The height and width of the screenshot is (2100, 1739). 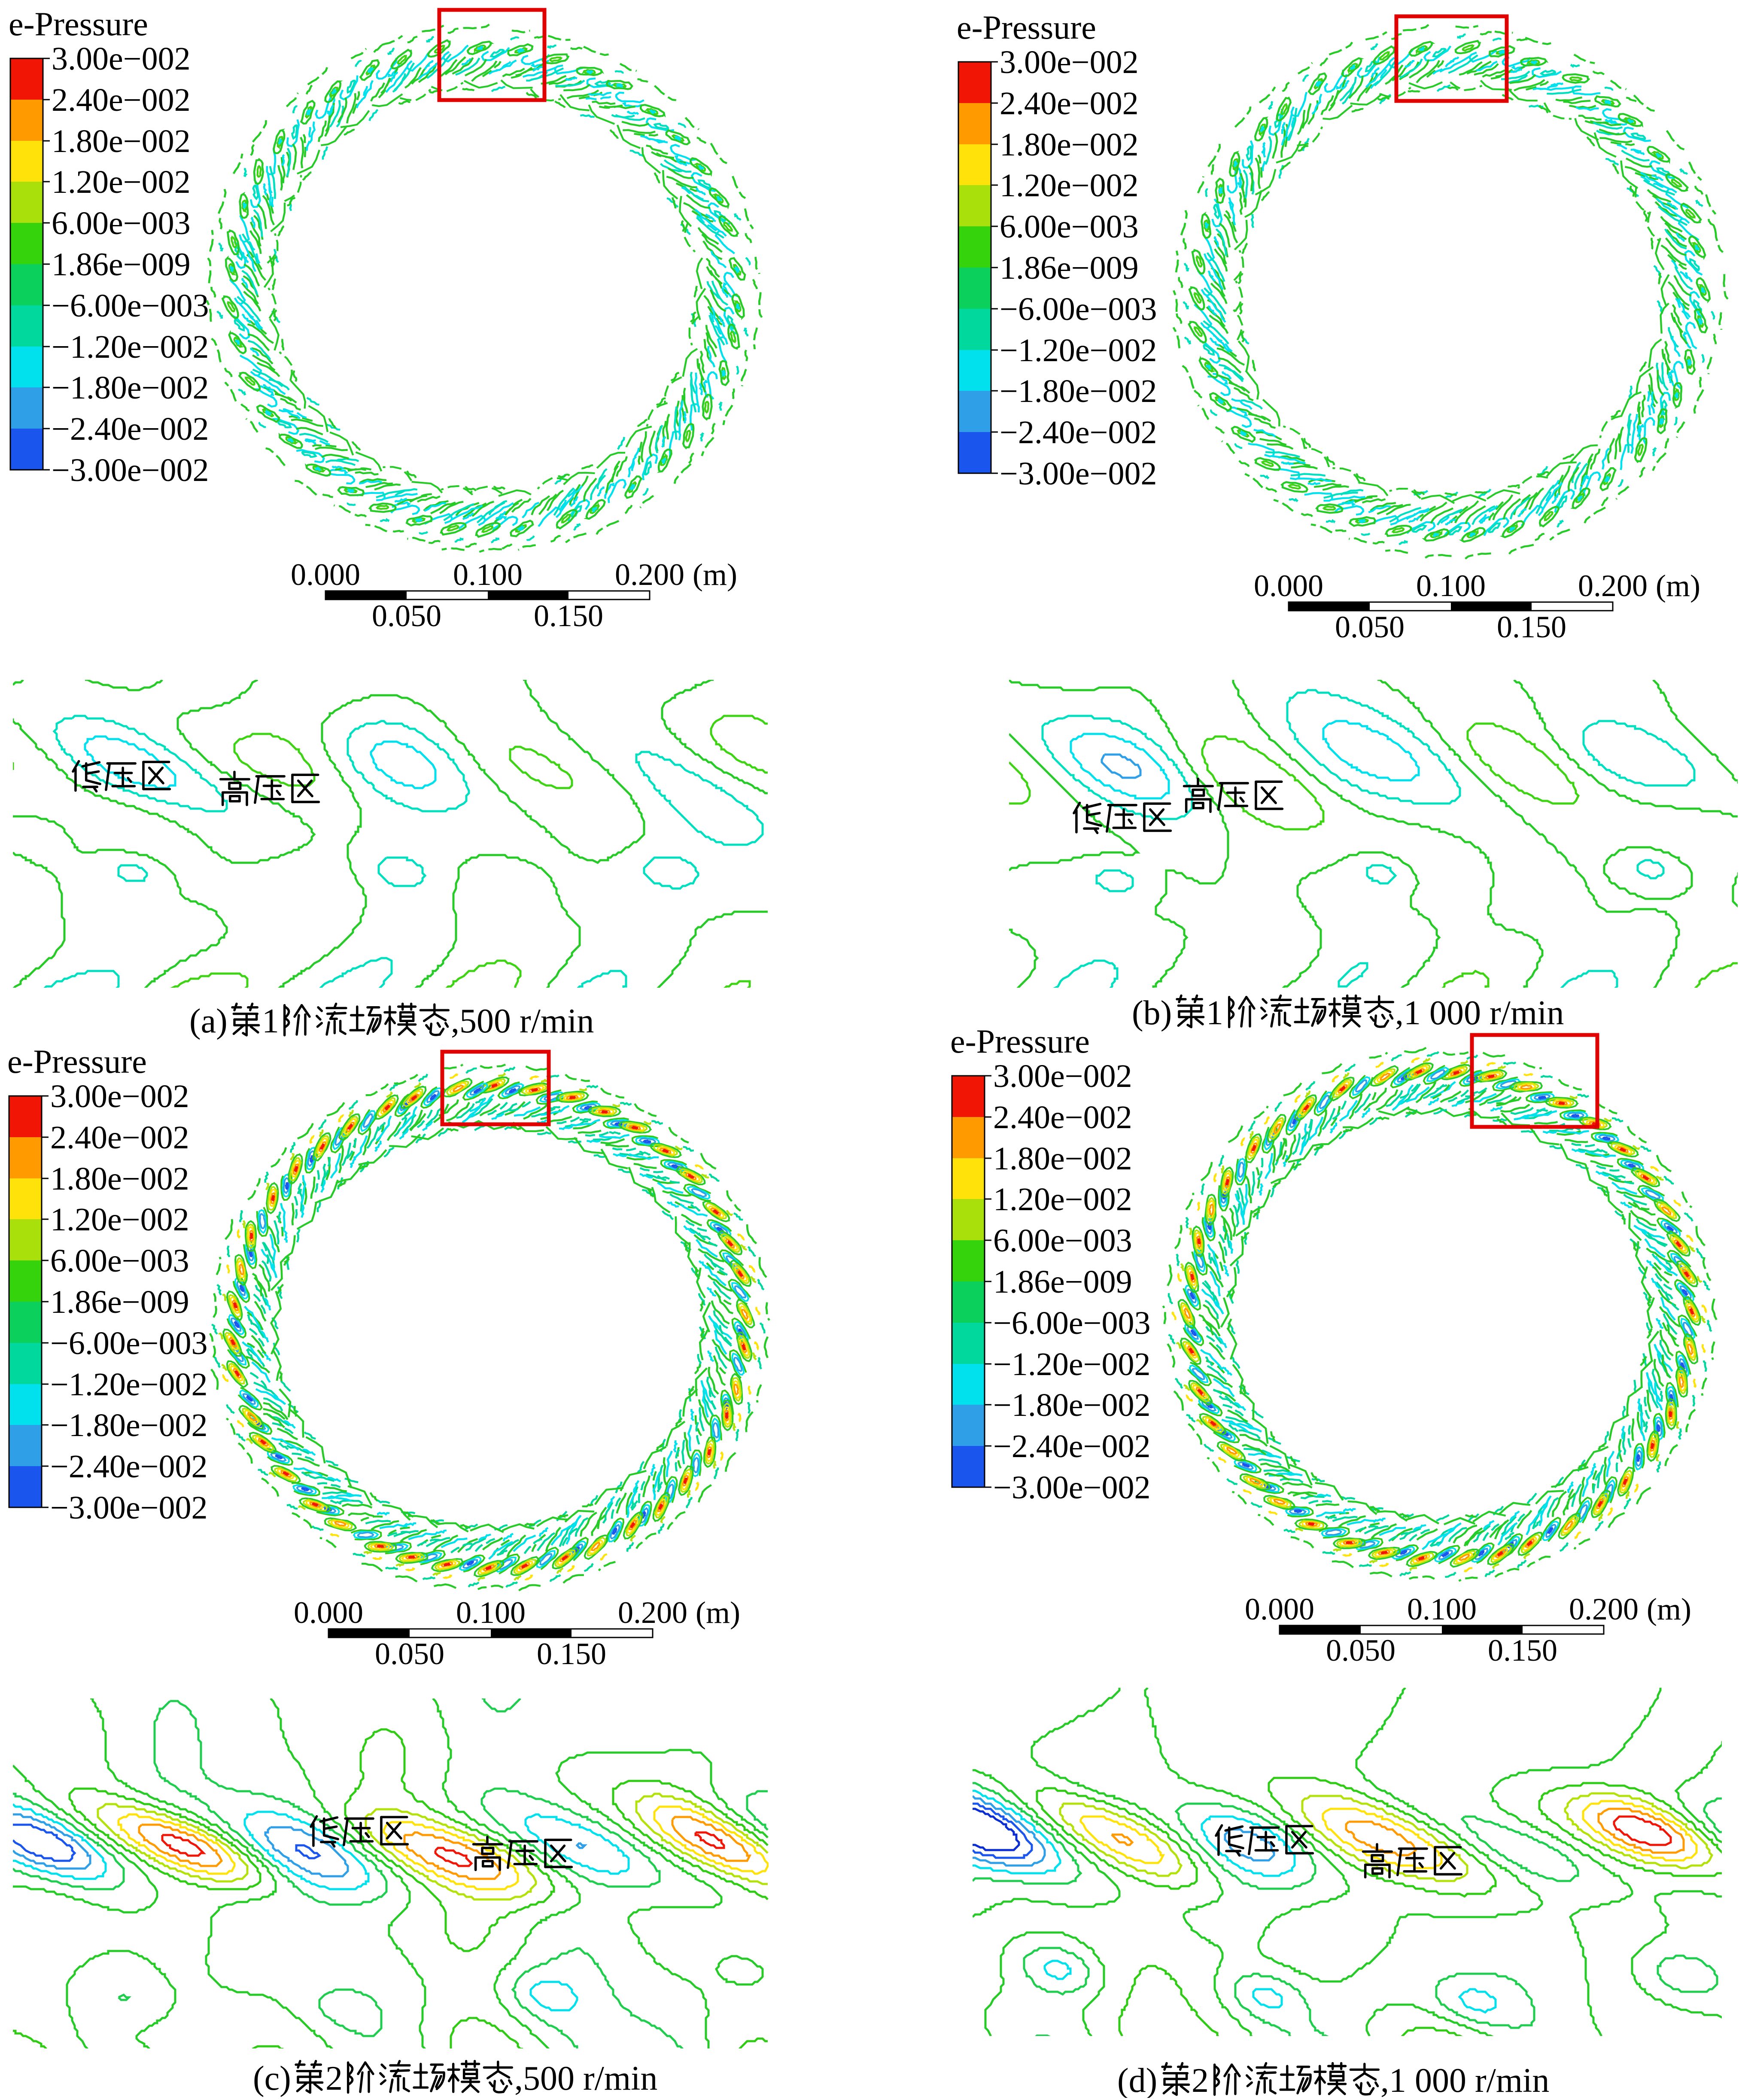 What do you see at coordinates (208, 1021) in the screenshot?
I see `svg-text: (a)` at bounding box center [208, 1021].